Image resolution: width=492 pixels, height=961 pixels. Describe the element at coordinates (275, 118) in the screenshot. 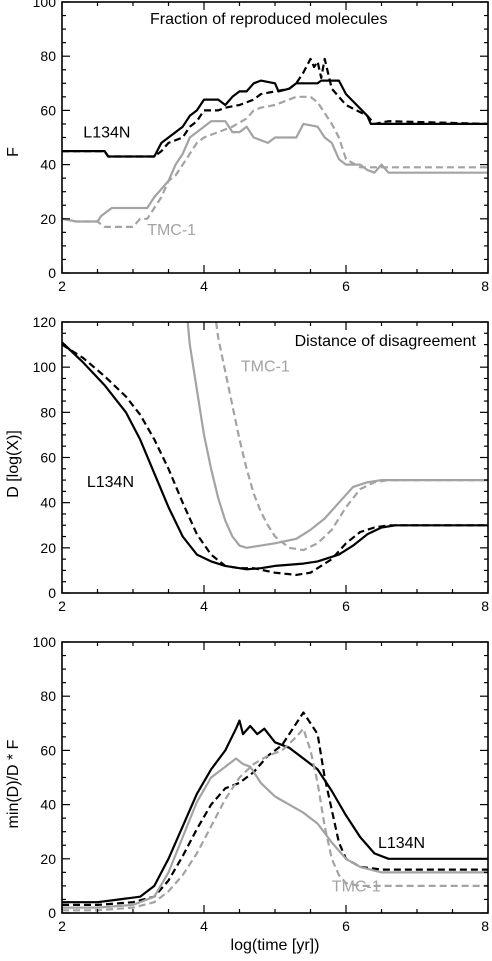

I see `series-line-black-solid` at that location.